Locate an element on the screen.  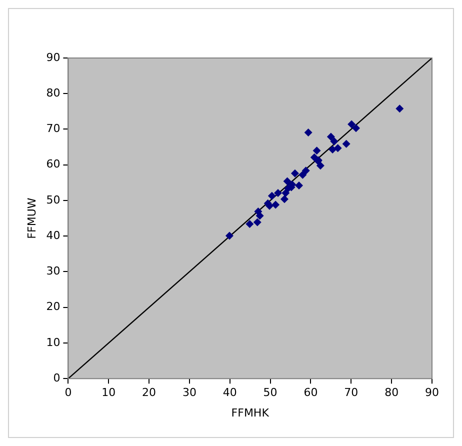
y-tick-label: 60 is located at coordinates (53, 164).